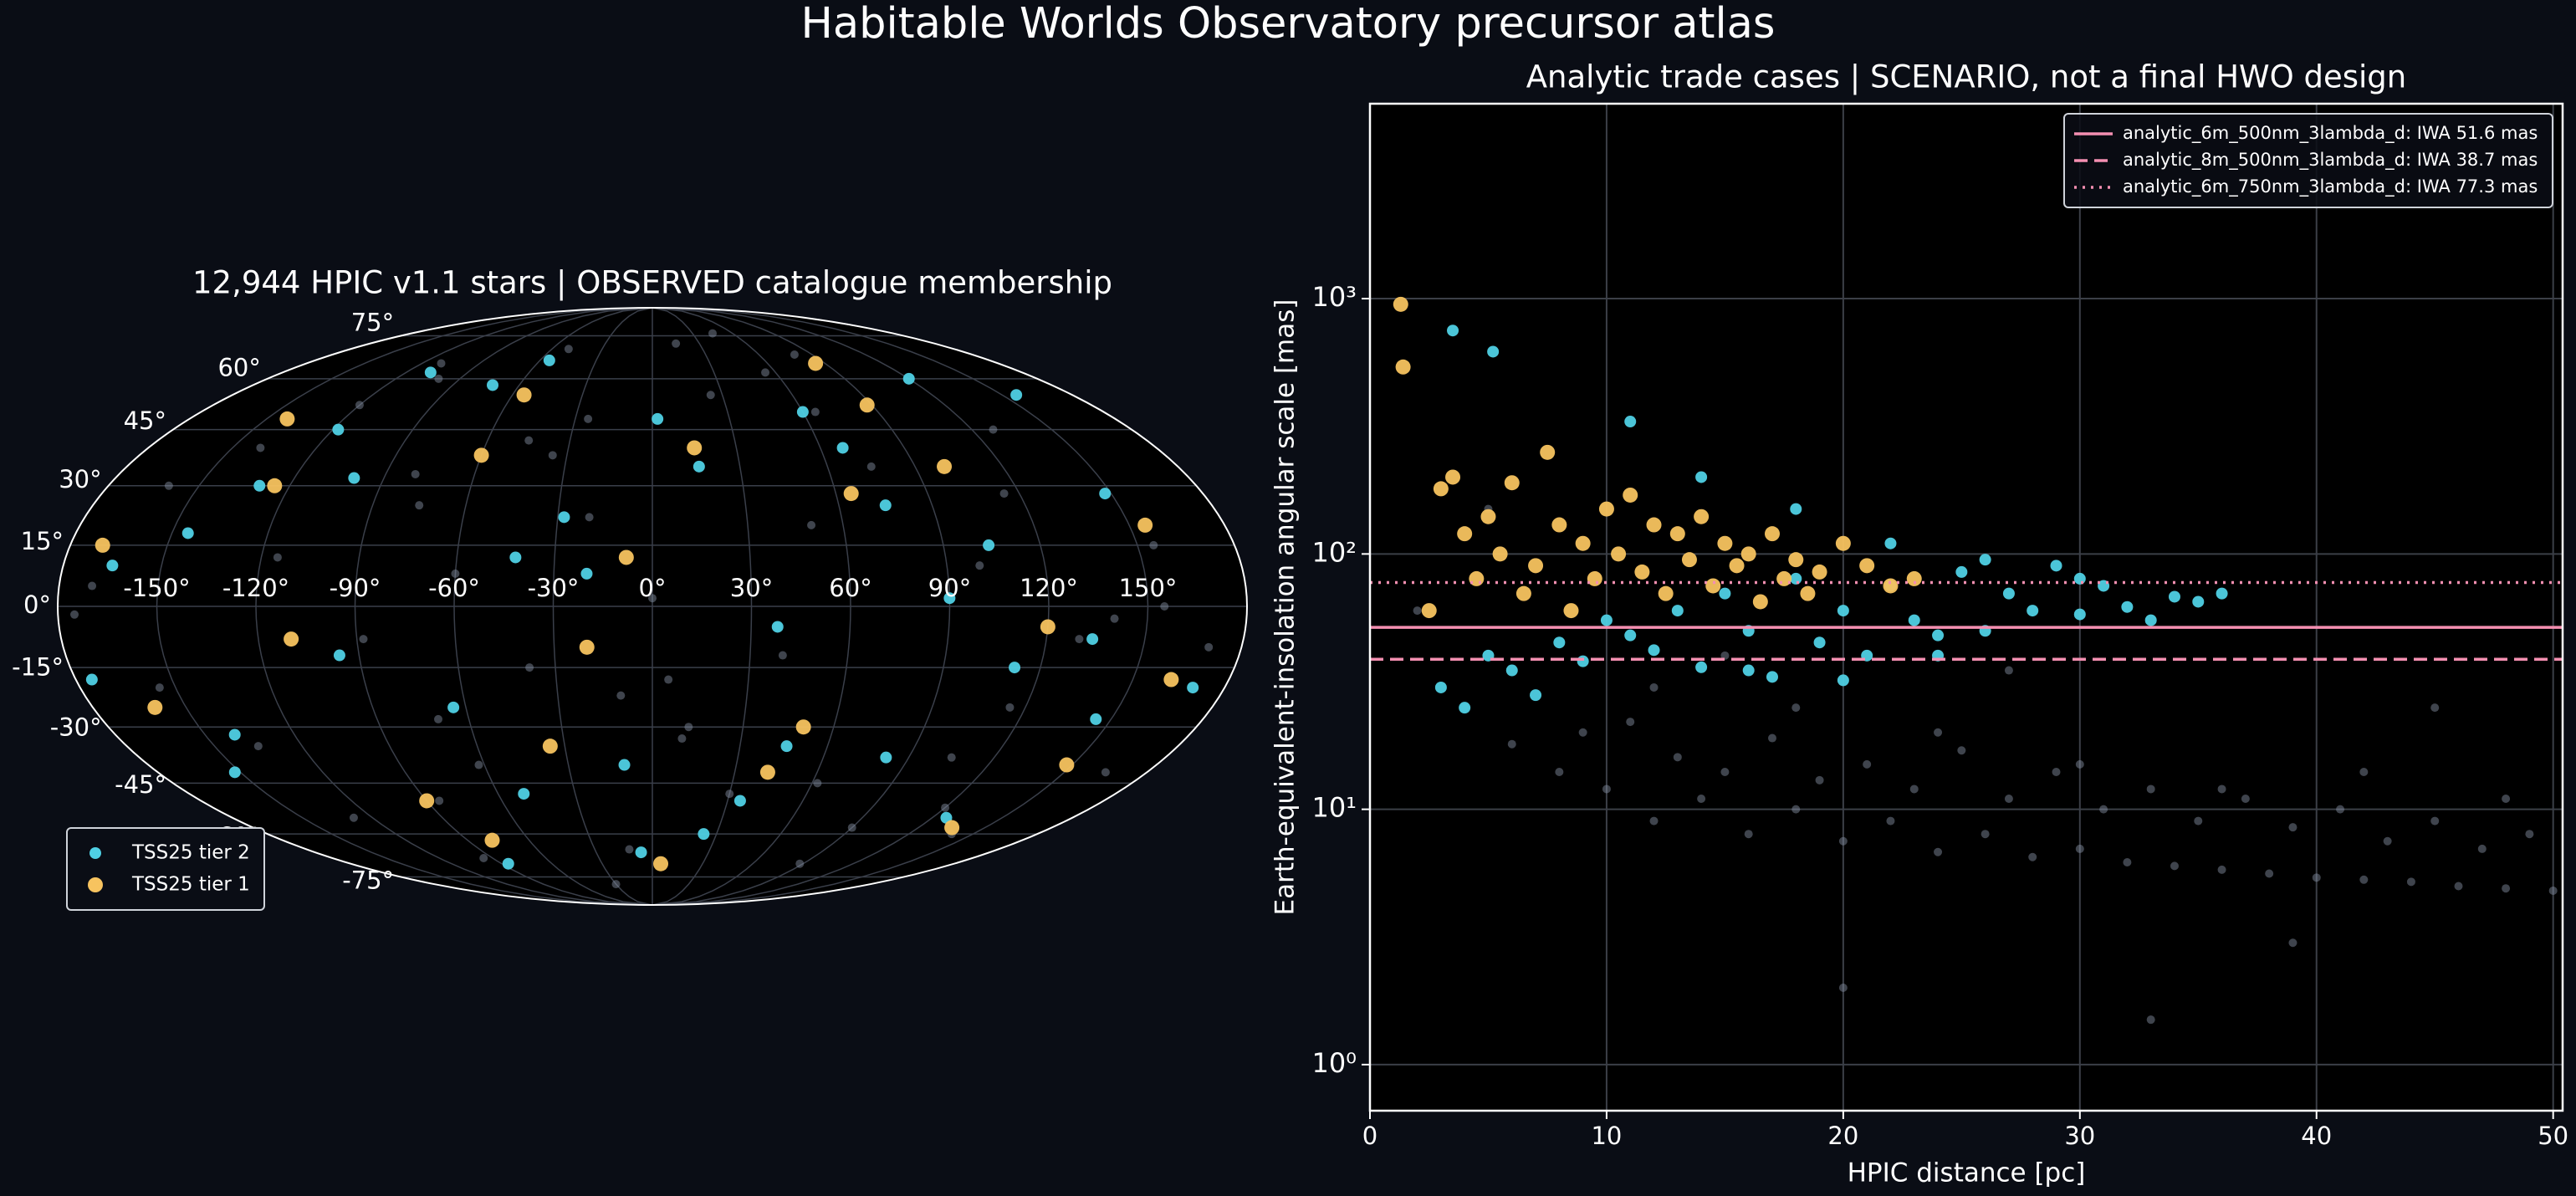  Describe the element at coordinates (76, 727) in the screenshot. I see `lat-tick-label: -30°` at that location.